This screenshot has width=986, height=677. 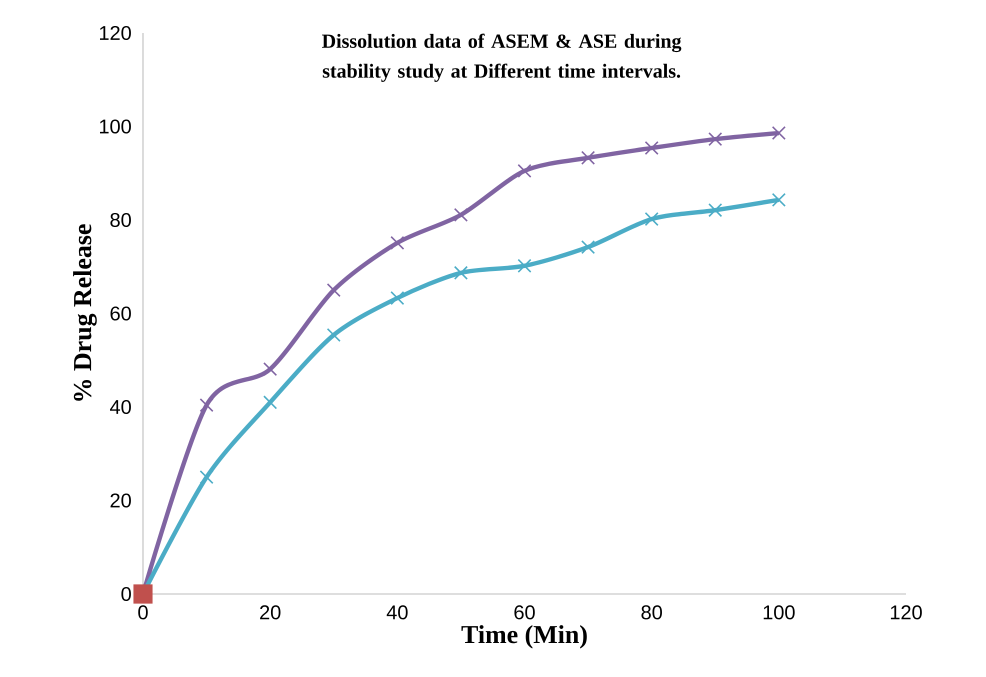 I want to click on x-tick-label: 20, so click(x=270, y=612).